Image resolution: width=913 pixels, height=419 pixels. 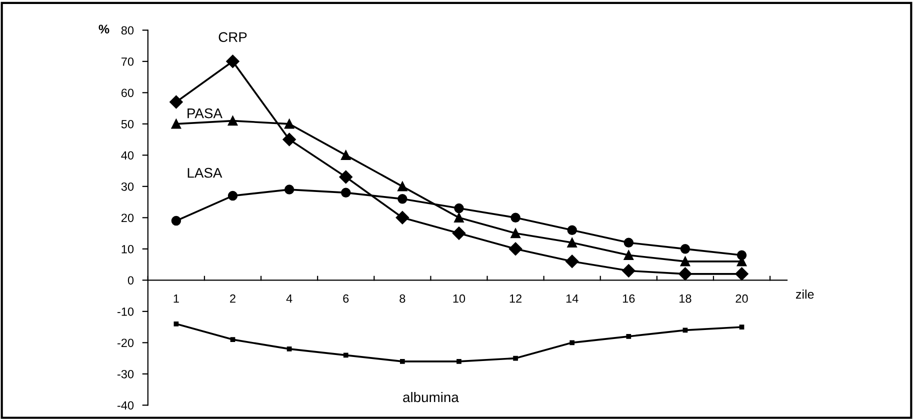 What do you see at coordinates (205, 173) in the screenshot?
I see `series-label: LASA` at bounding box center [205, 173].